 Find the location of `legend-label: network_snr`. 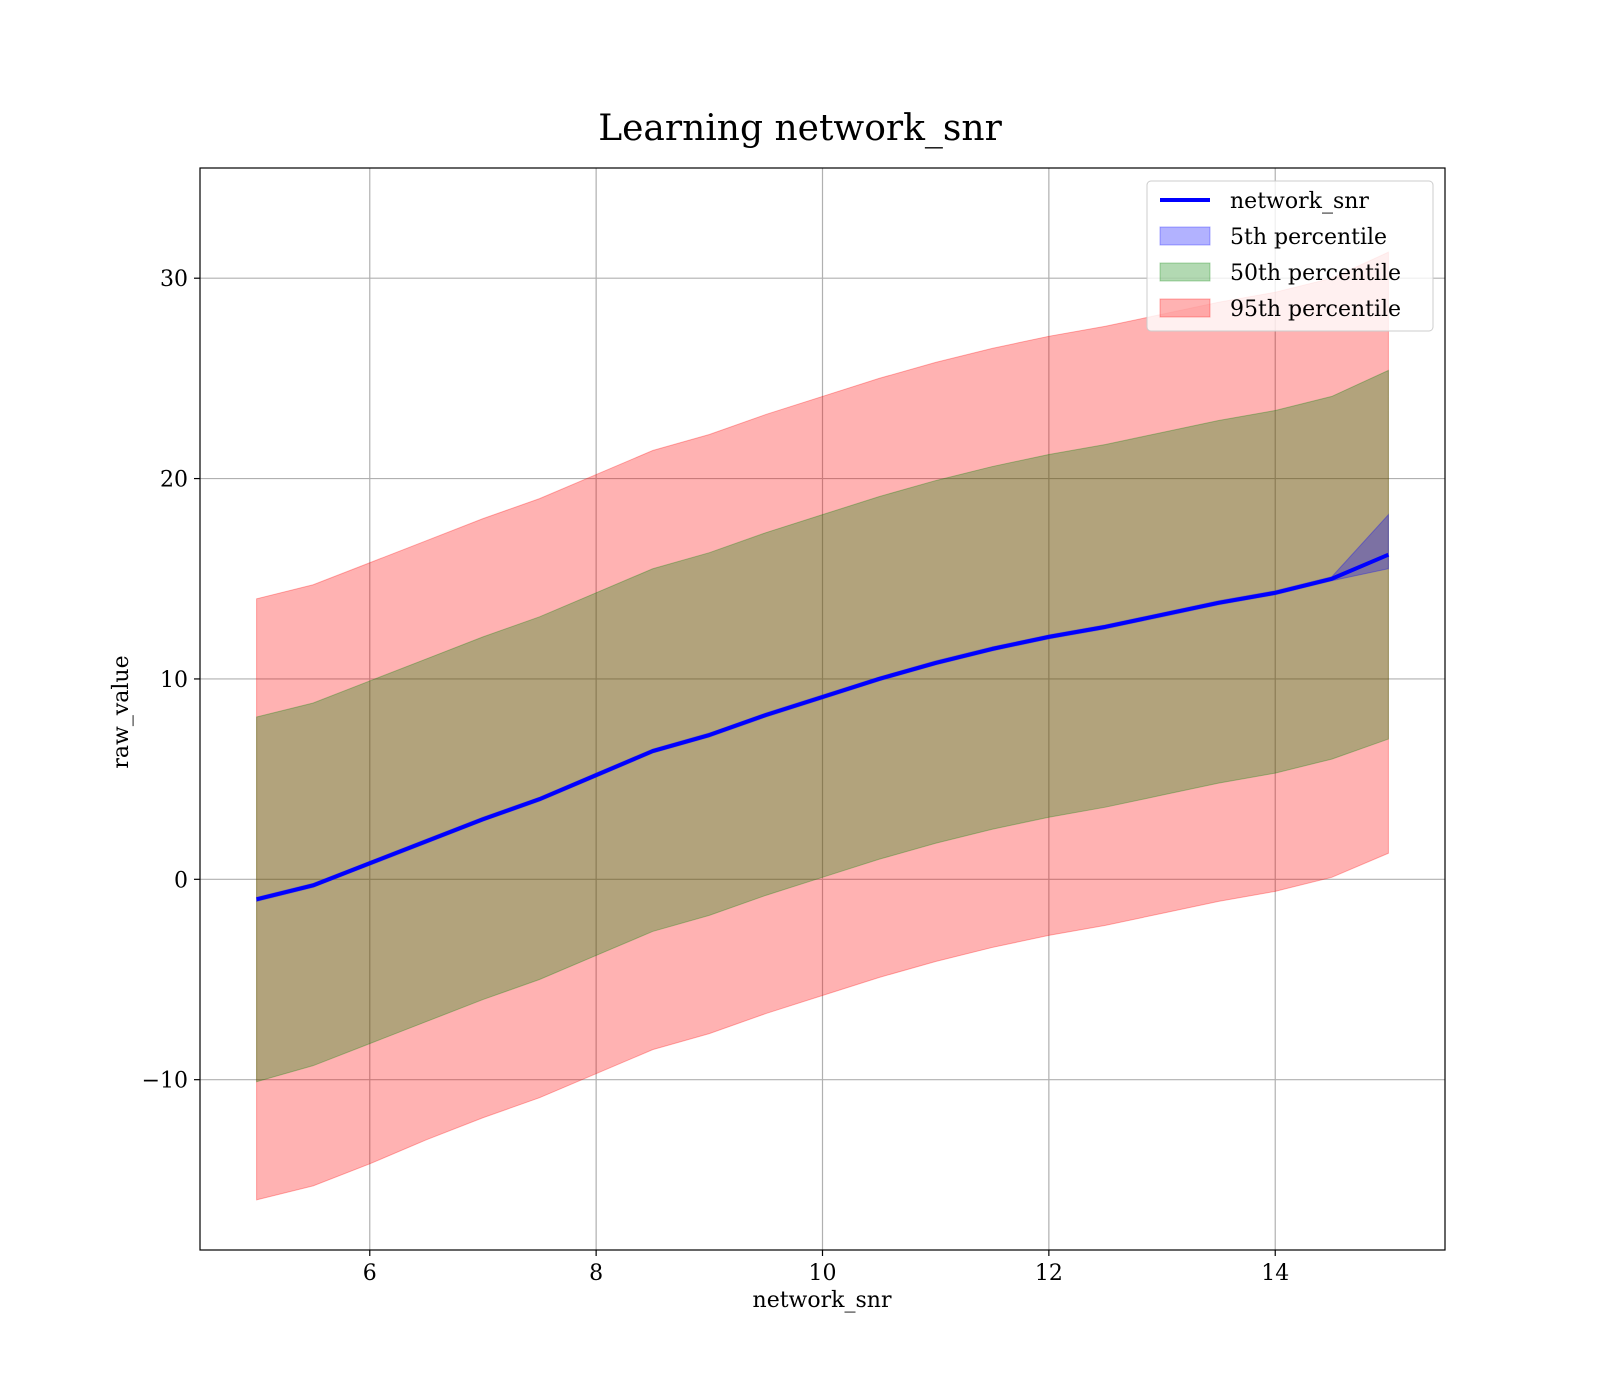

legend-label: network_snr is located at coordinates (1299, 201).